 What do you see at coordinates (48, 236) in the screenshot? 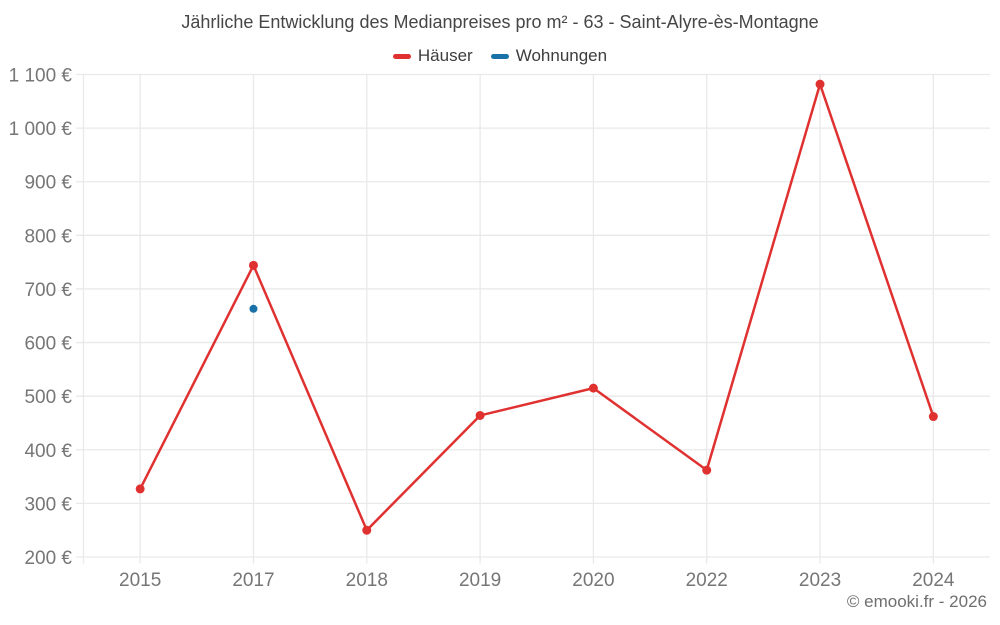
I see `y-axis-tick-label: 800 €` at bounding box center [48, 236].